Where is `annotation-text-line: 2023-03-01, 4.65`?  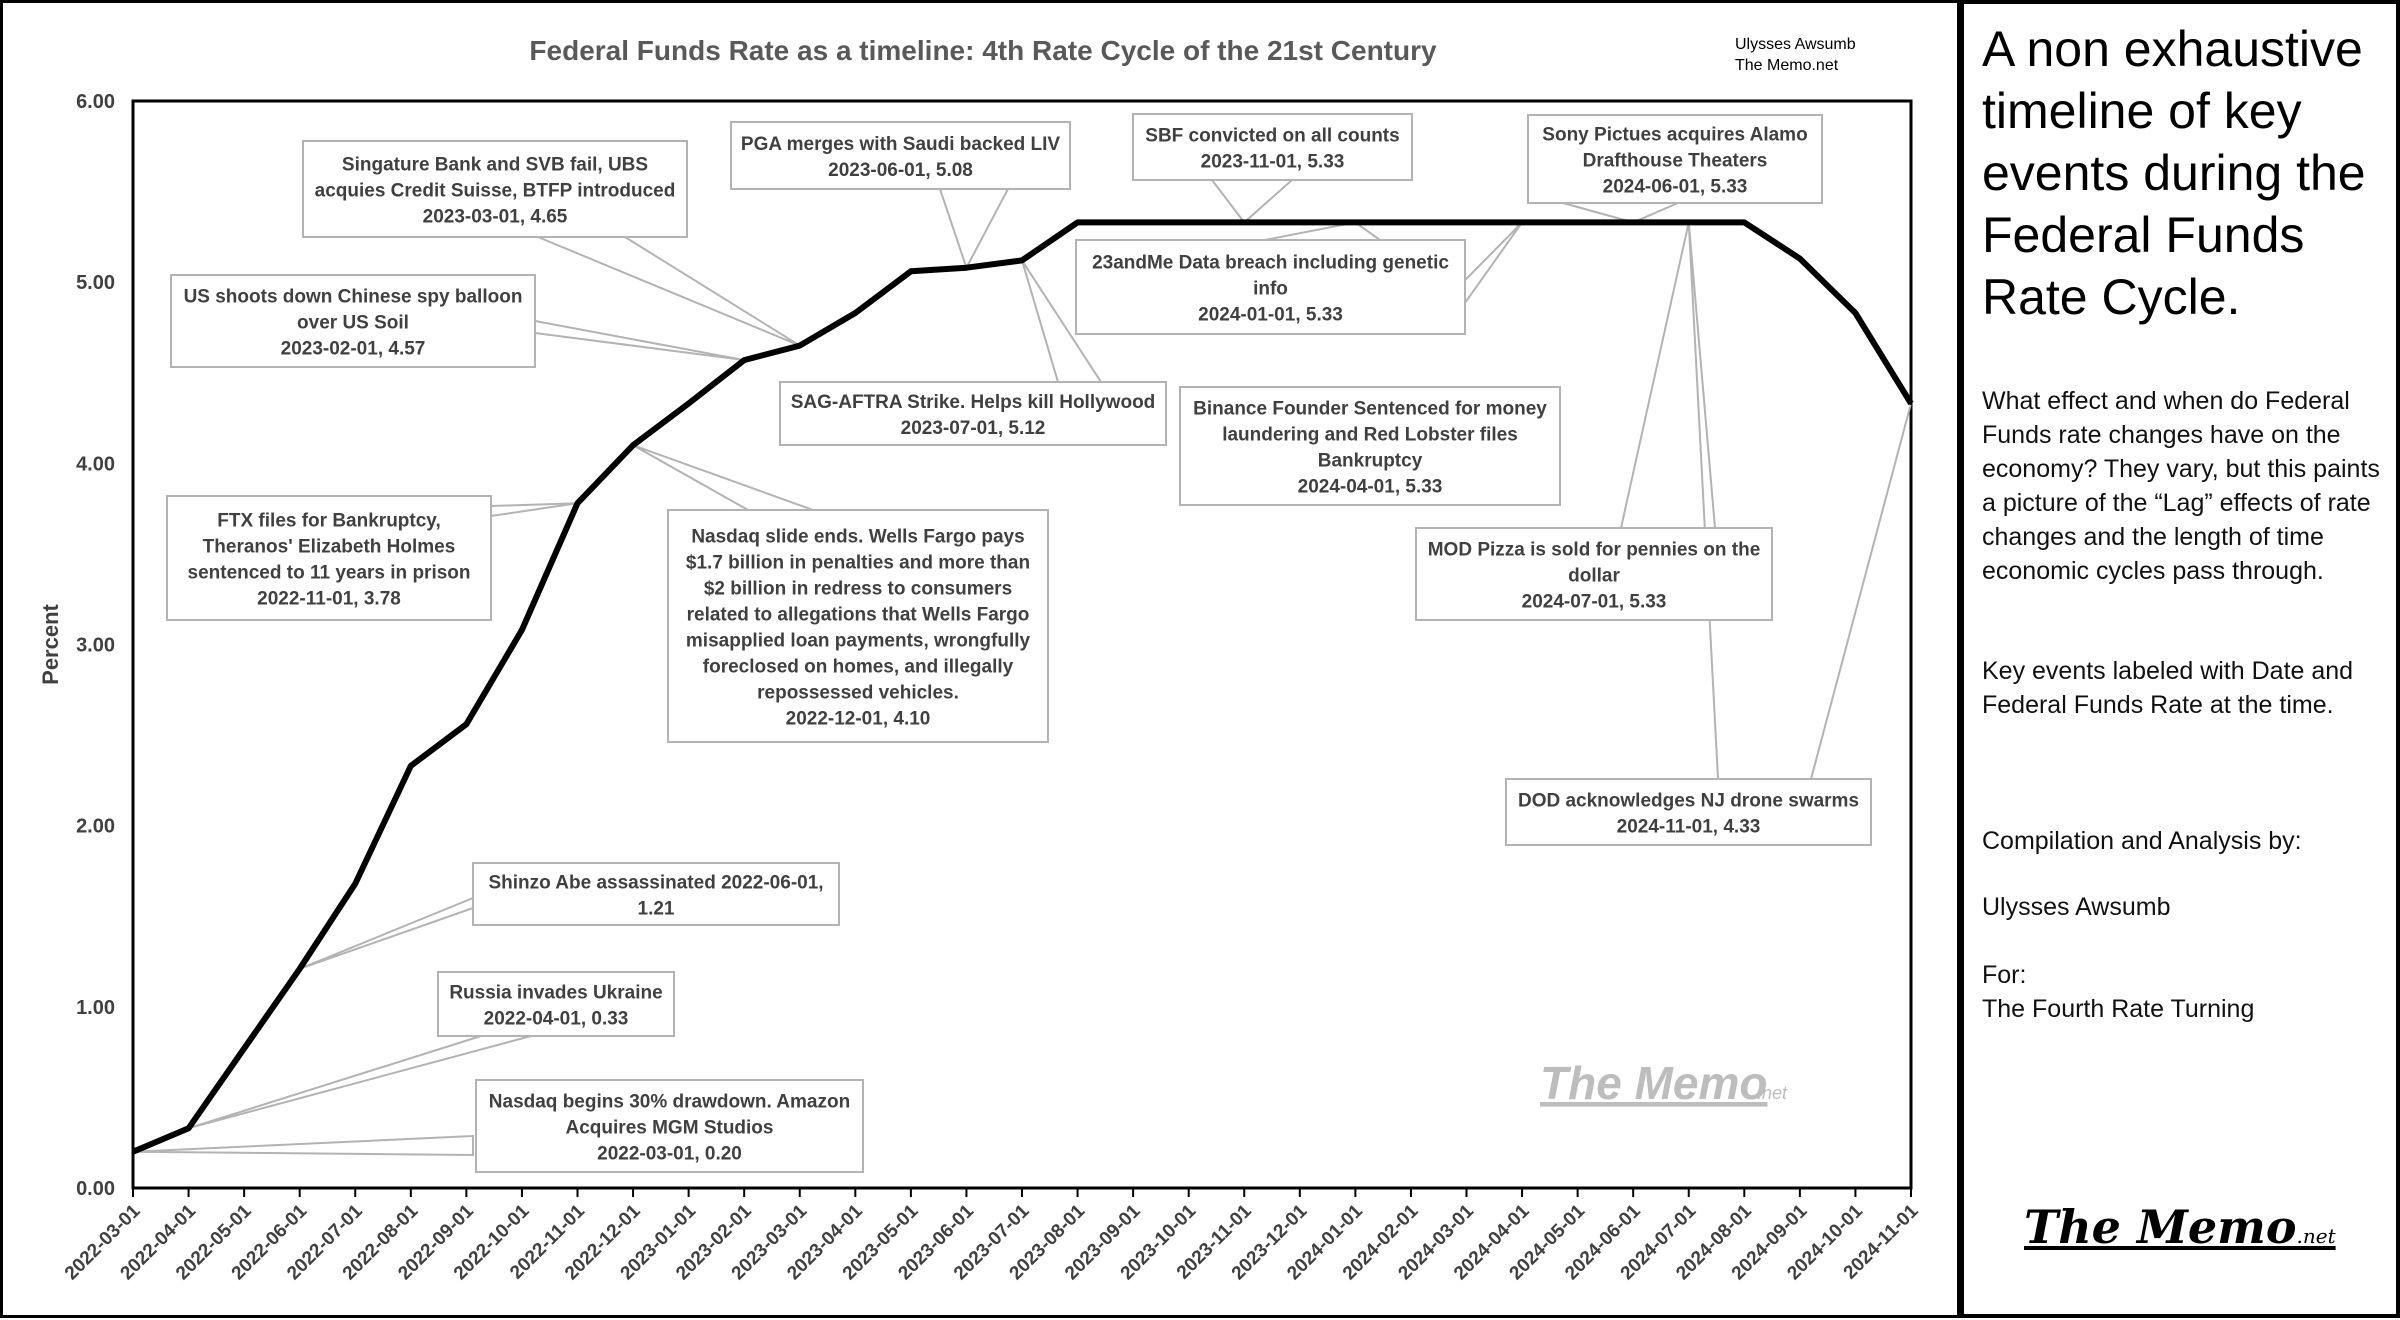 annotation-text-line: 2023-03-01, 4.65 is located at coordinates (495, 216).